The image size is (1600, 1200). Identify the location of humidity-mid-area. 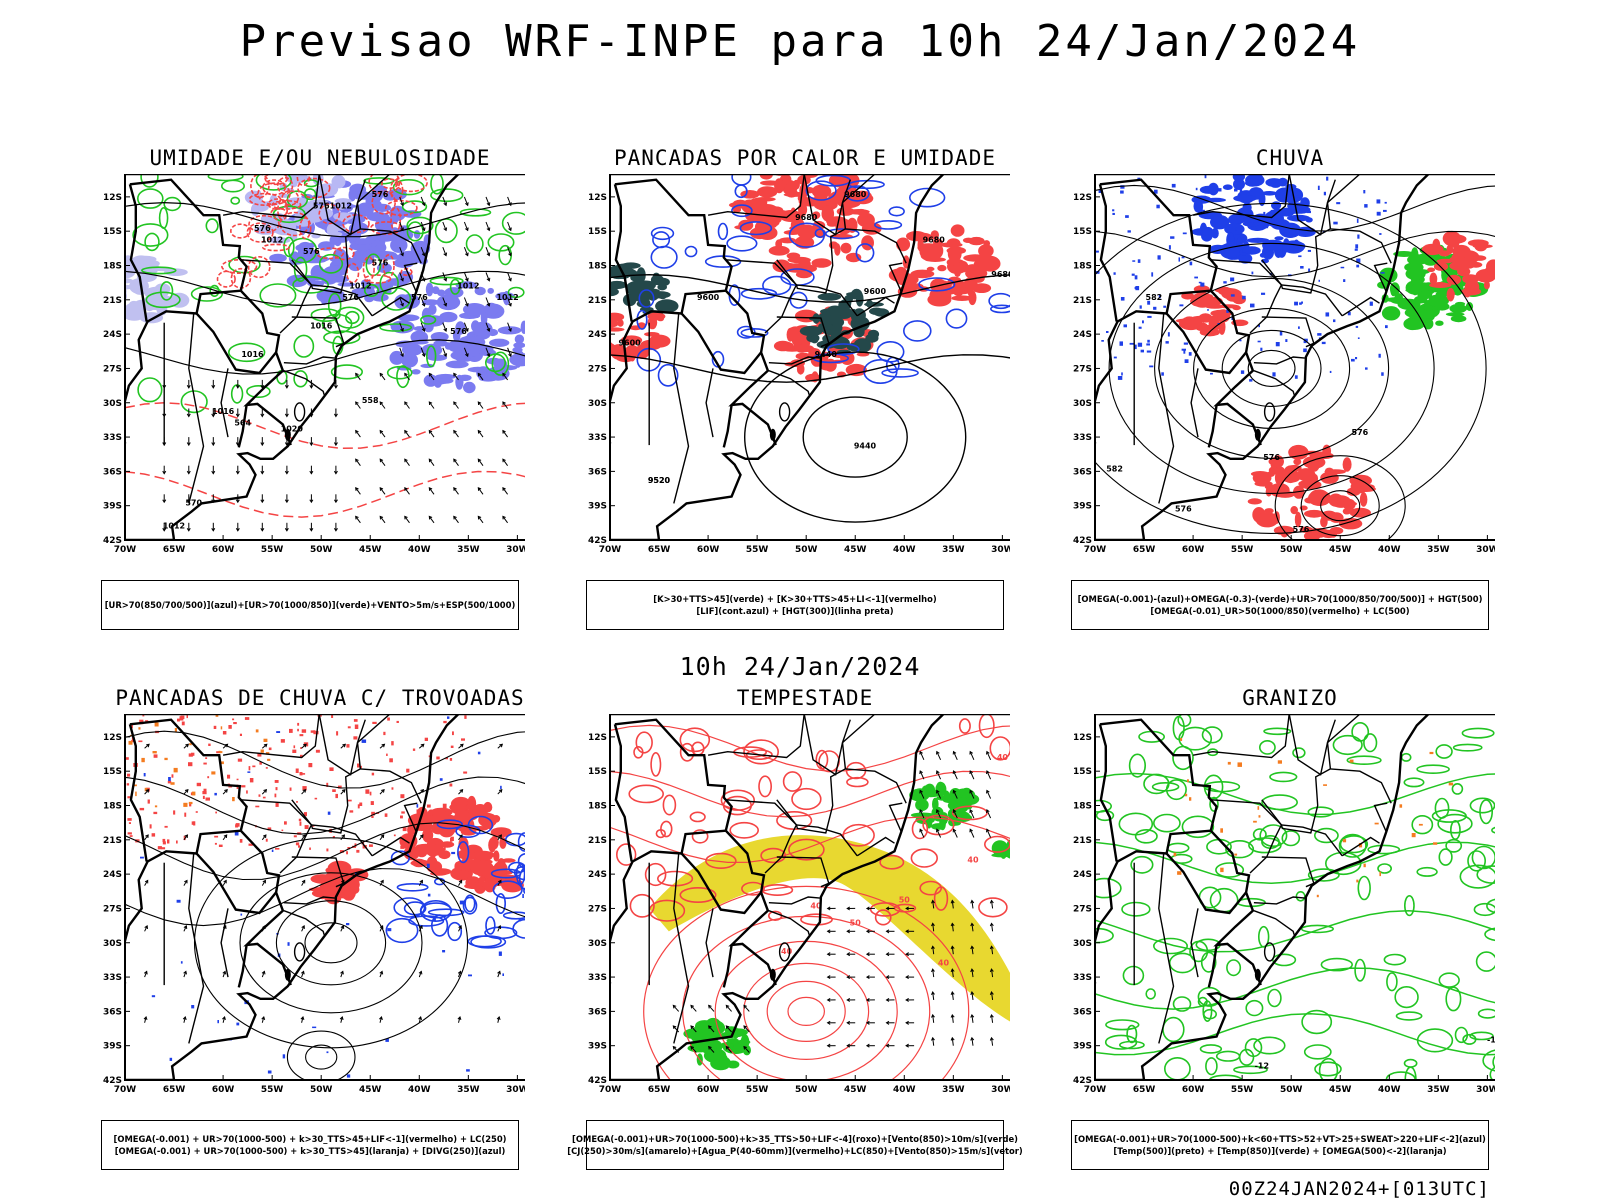
(441, 293).